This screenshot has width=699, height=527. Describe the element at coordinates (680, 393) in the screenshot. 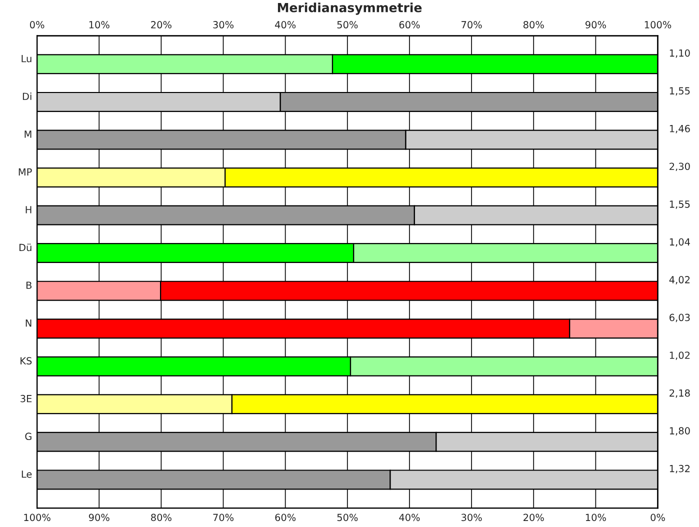

I see `text: 2,18` at that location.